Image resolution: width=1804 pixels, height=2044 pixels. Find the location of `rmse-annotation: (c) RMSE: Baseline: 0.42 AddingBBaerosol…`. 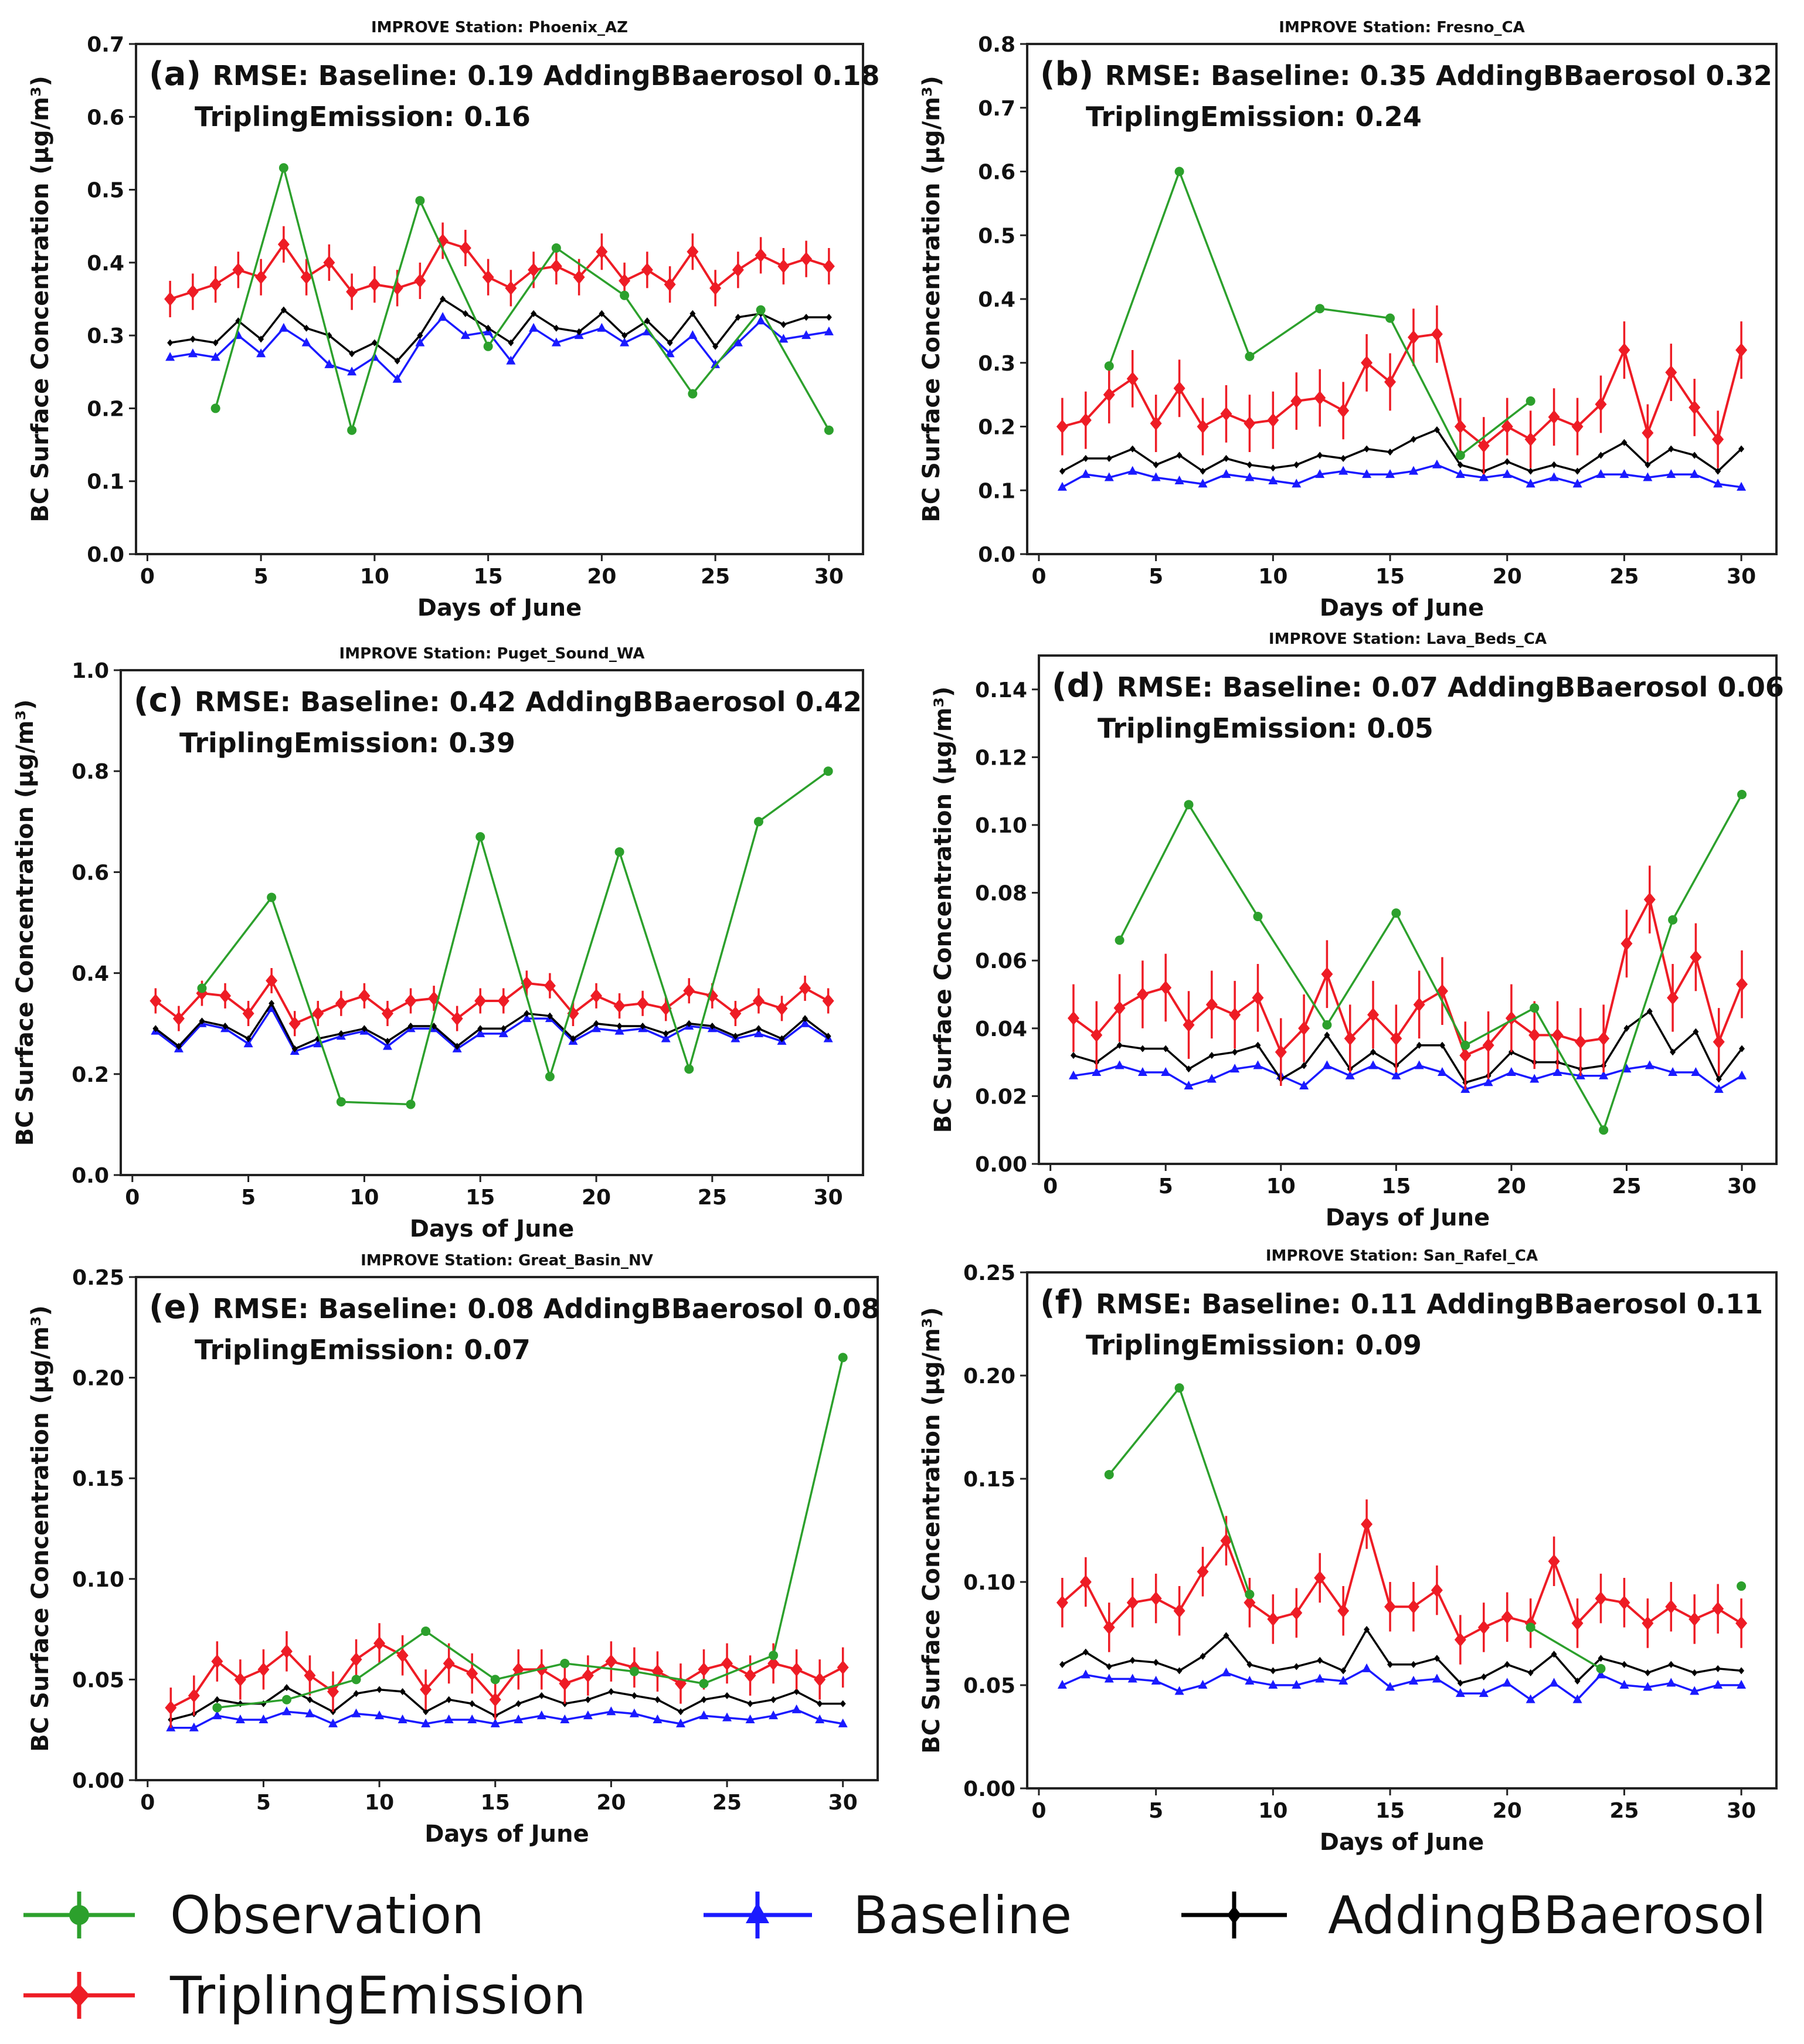

rmse-annotation: (c) RMSE: Baseline: 0.42 AddingBBaerosol… is located at coordinates (498, 700).